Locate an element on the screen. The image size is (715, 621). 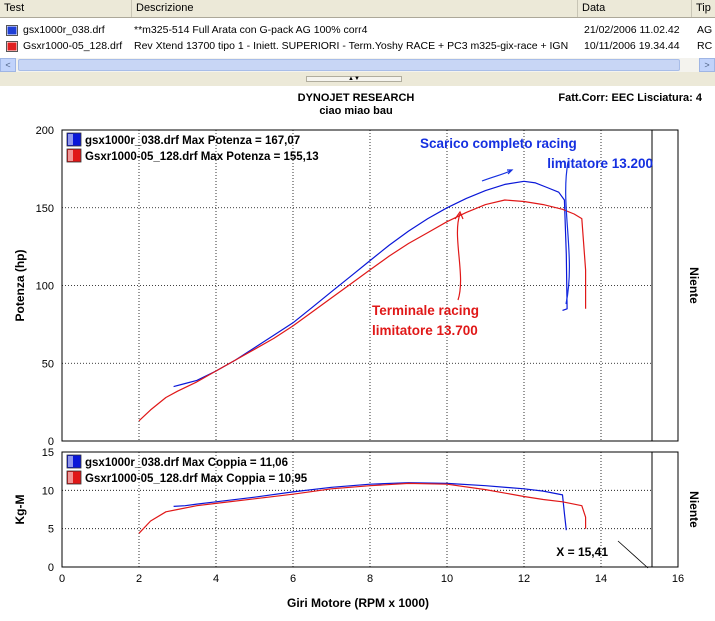
column-header-descrizione: Descrizione is located at coordinates (355, 8).